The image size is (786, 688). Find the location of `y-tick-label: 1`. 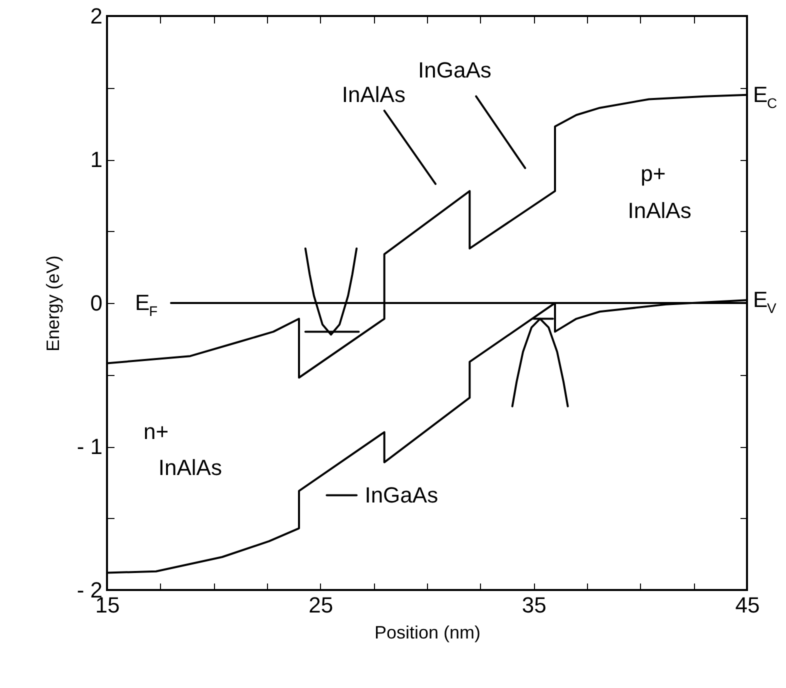

y-tick-label: 1 is located at coordinates (96, 159).